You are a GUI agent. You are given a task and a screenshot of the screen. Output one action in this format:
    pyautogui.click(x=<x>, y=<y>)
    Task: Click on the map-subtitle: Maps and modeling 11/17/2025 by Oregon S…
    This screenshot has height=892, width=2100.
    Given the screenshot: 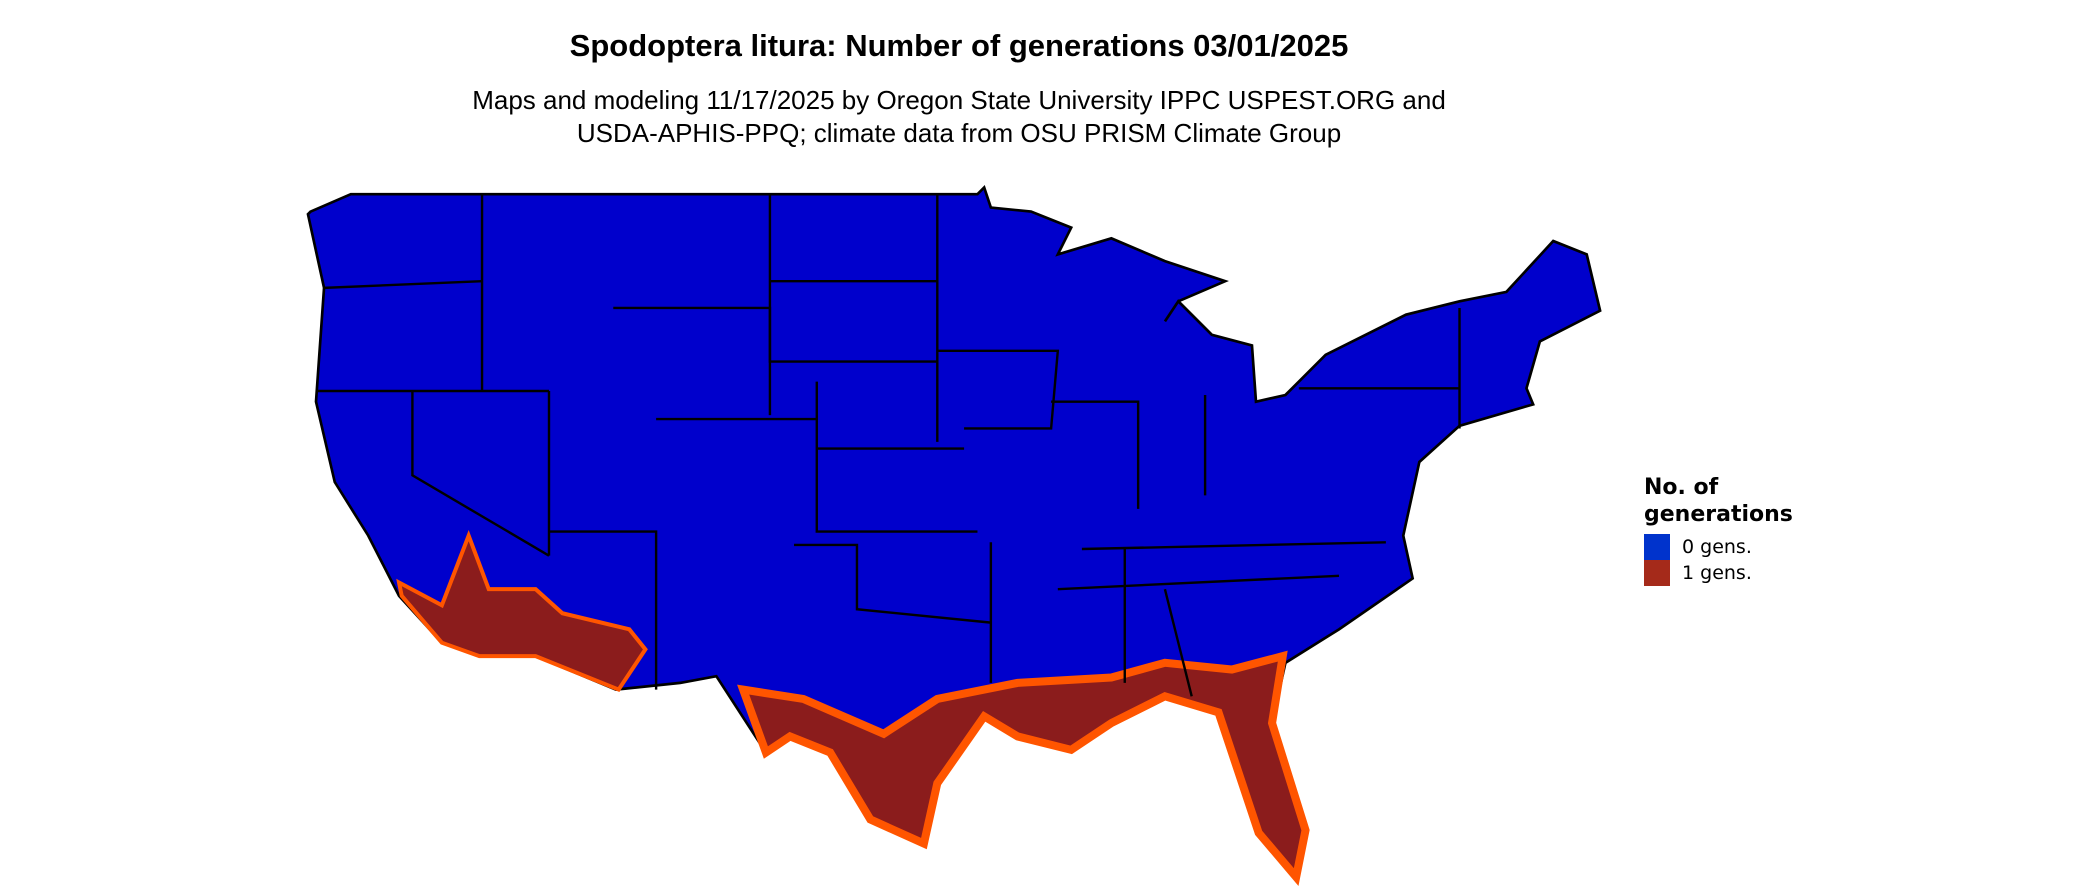 What is the action you would take?
    pyautogui.click(x=959, y=117)
    